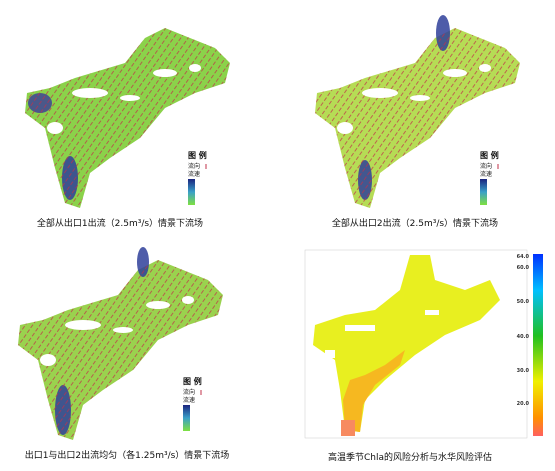 Image resolution: width=555 pixels, height=471 pixels. Describe the element at coordinates (415, 223) in the screenshot. I see `caption: 全部从出口2出流（2.5m³/s）情景下流场` at that location.